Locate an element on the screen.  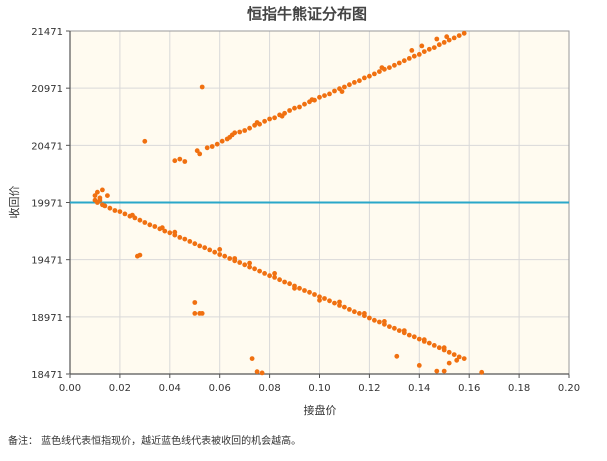
y-tick-label: 21471 is located at coordinates (47, 32).